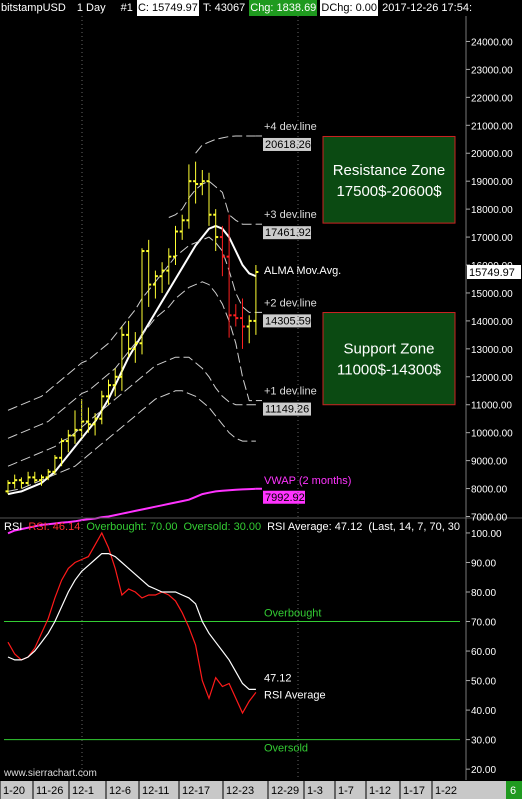  Describe the element at coordinates (483, 741) in the screenshot. I see `rsi-y-tick-label: 30.00` at that location.